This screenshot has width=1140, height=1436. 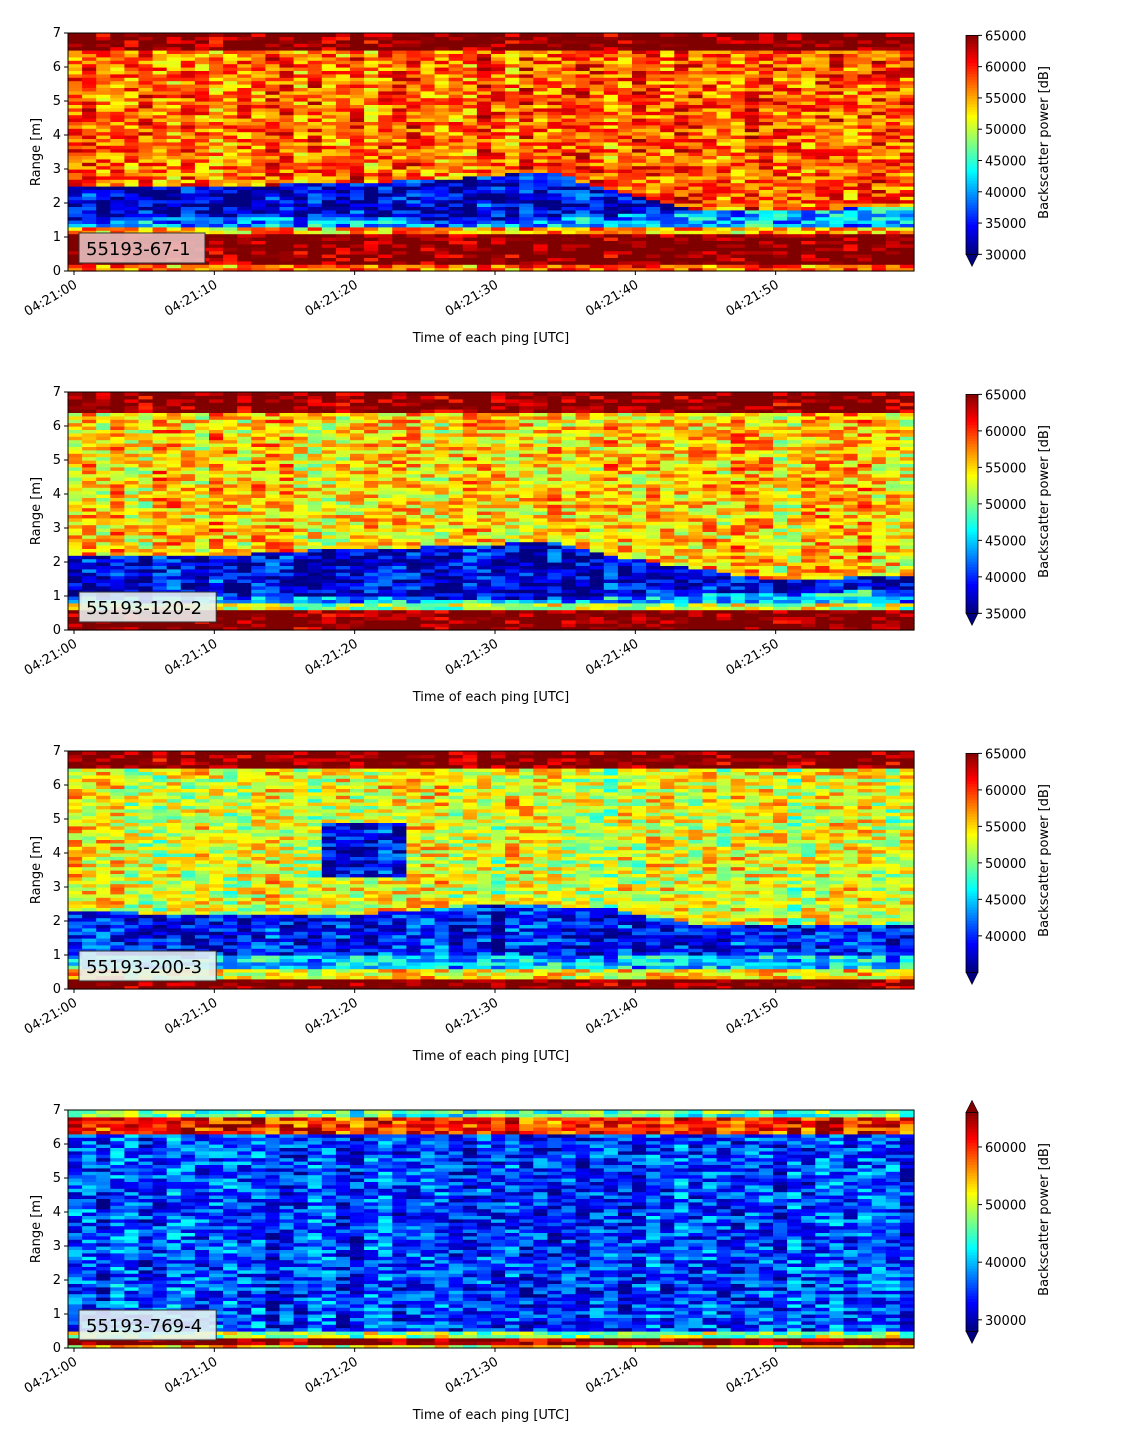 I want to click on x-tick-label: 04:21:20, so click(x=332, y=298).